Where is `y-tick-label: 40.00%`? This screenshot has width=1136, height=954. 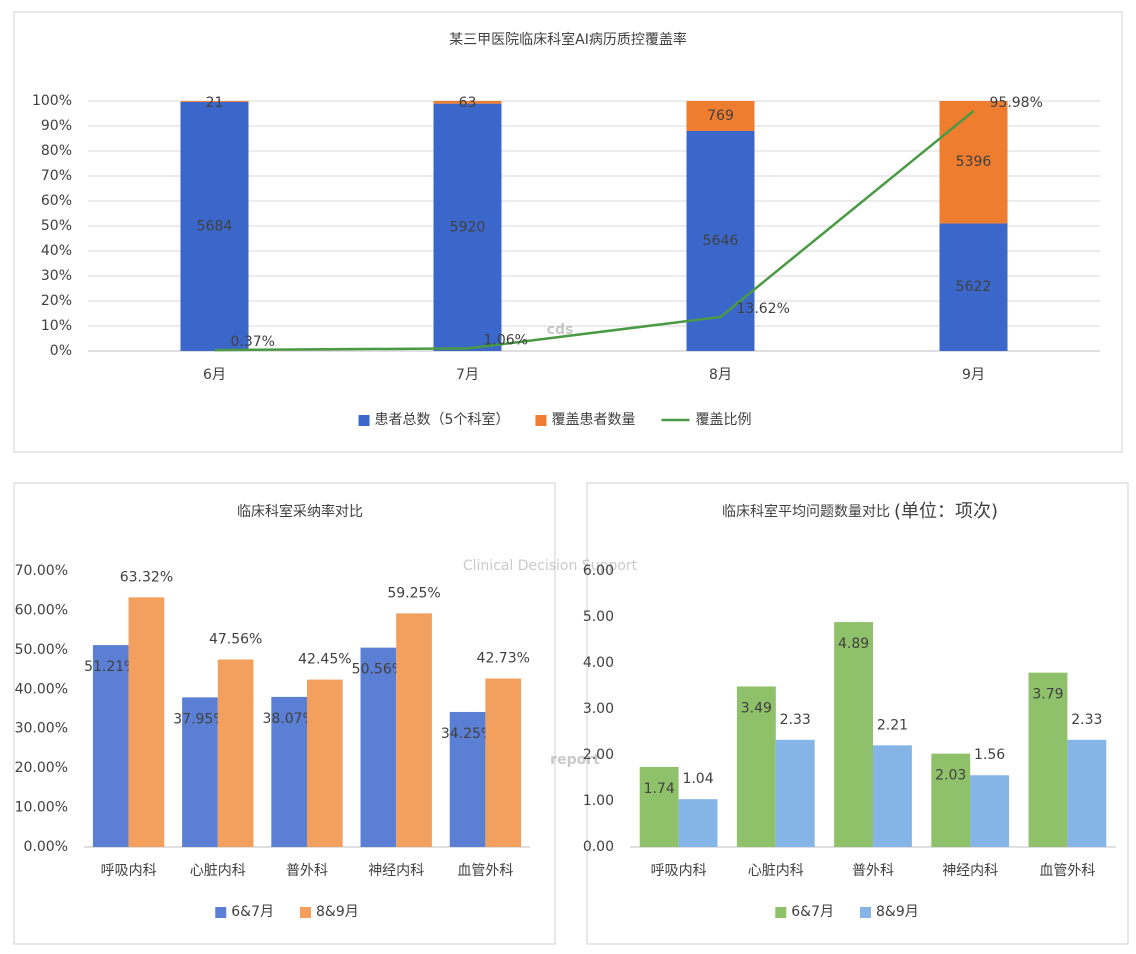 y-tick-label: 40.00% is located at coordinates (41, 689).